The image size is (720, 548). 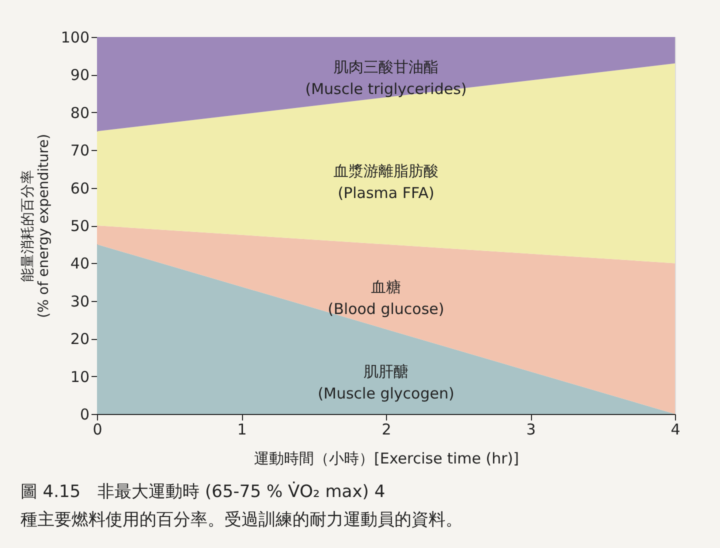 What do you see at coordinates (241, 505) in the screenshot?
I see `caption: 圖 4.15 非最大運動時 (65-75 % V̇O₂ max) 4 種主要燃料使用的百分率。受過訓練的耐力運動員的資料。` at bounding box center [241, 505].